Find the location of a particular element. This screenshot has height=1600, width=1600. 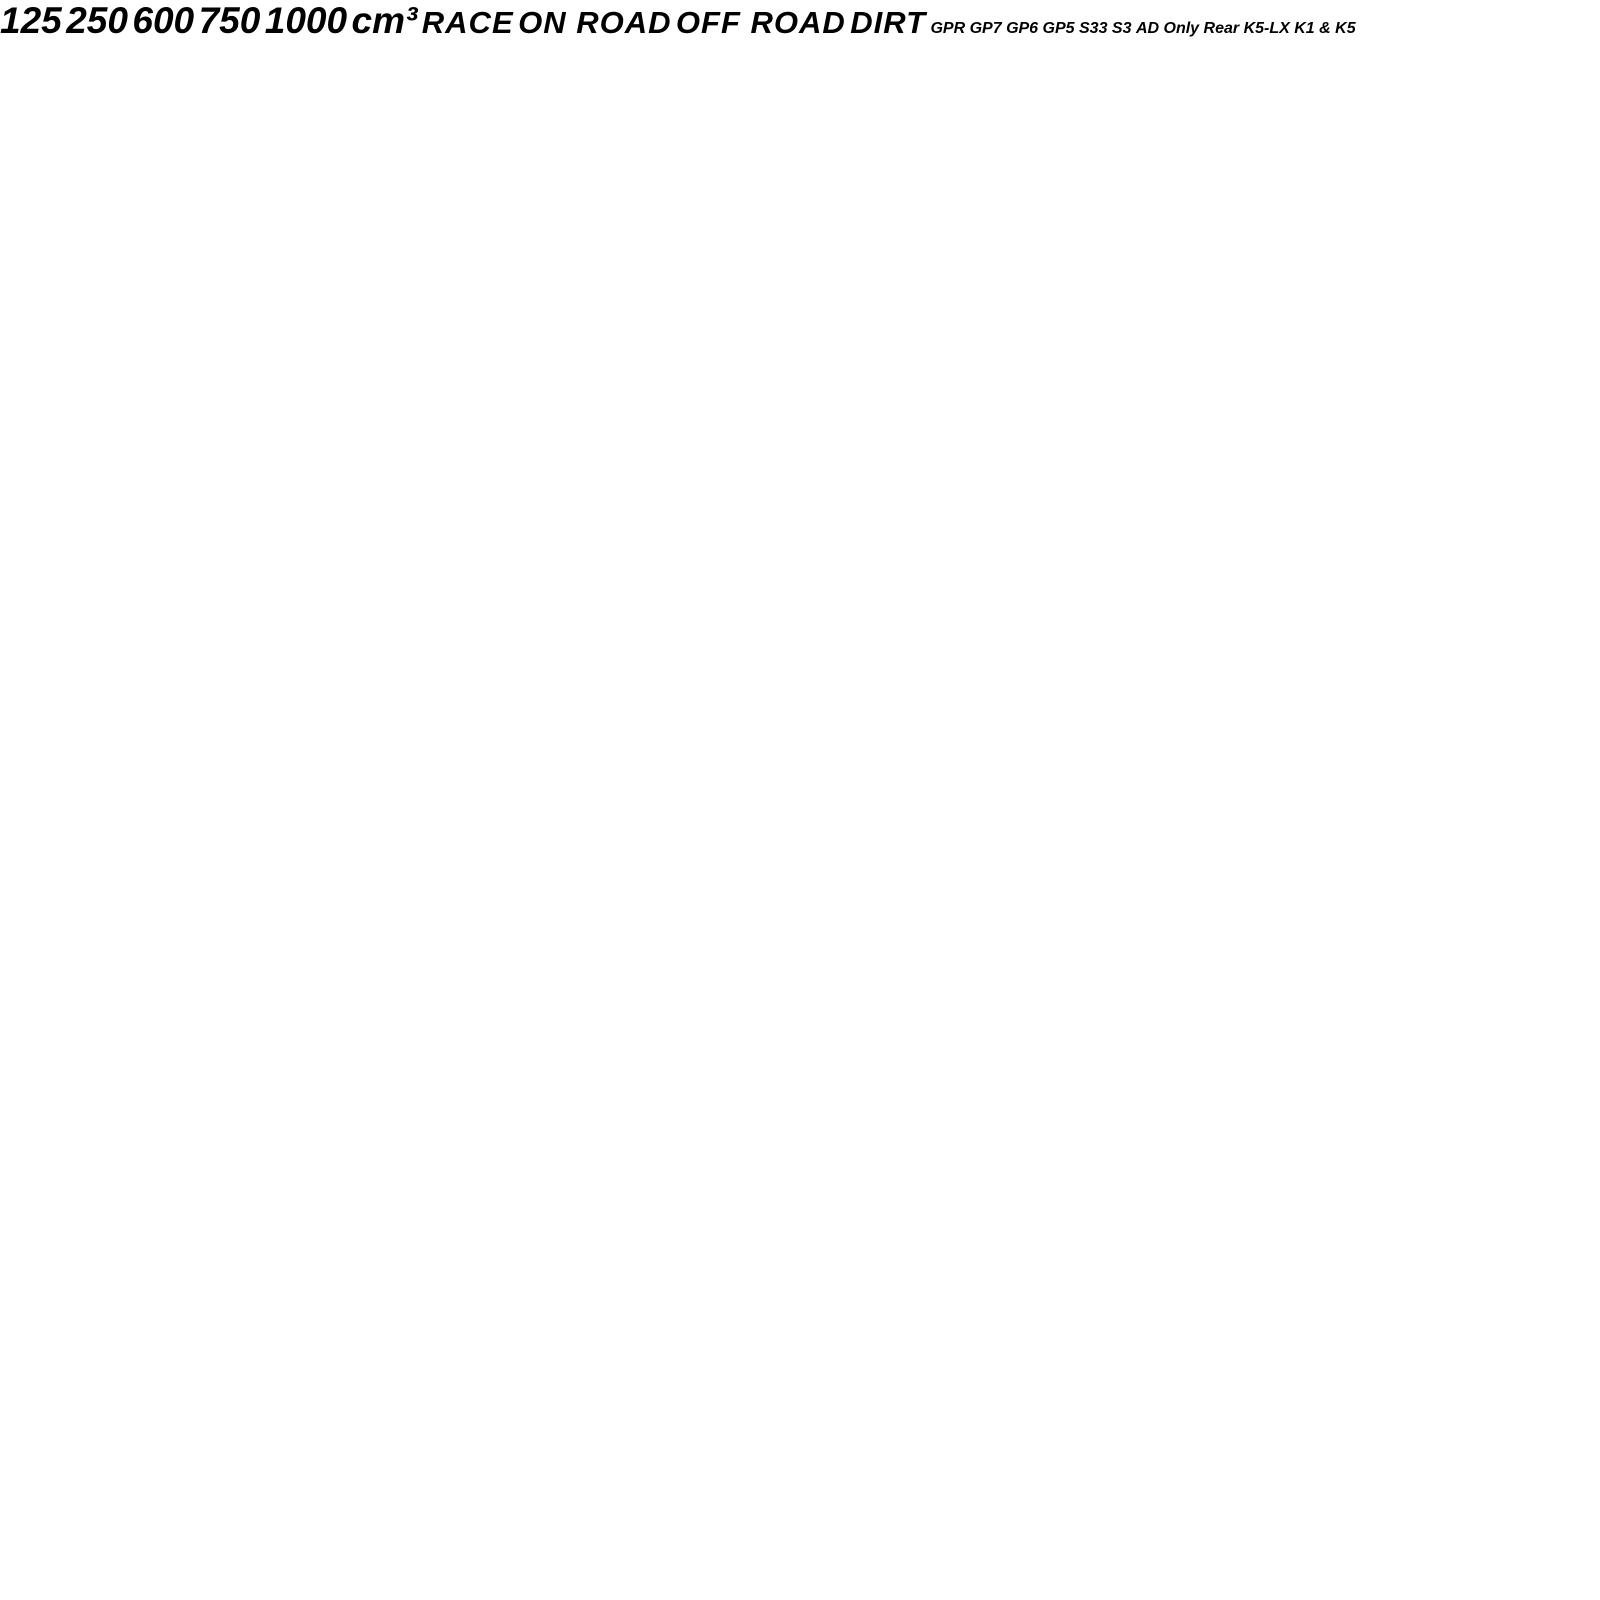

label-gpr: GPR is located at coordinates (948, 28).